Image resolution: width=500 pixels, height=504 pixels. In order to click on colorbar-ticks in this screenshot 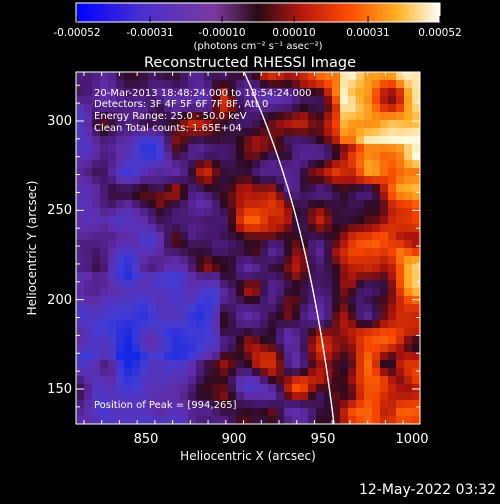, I will do `click(258, 19)`.